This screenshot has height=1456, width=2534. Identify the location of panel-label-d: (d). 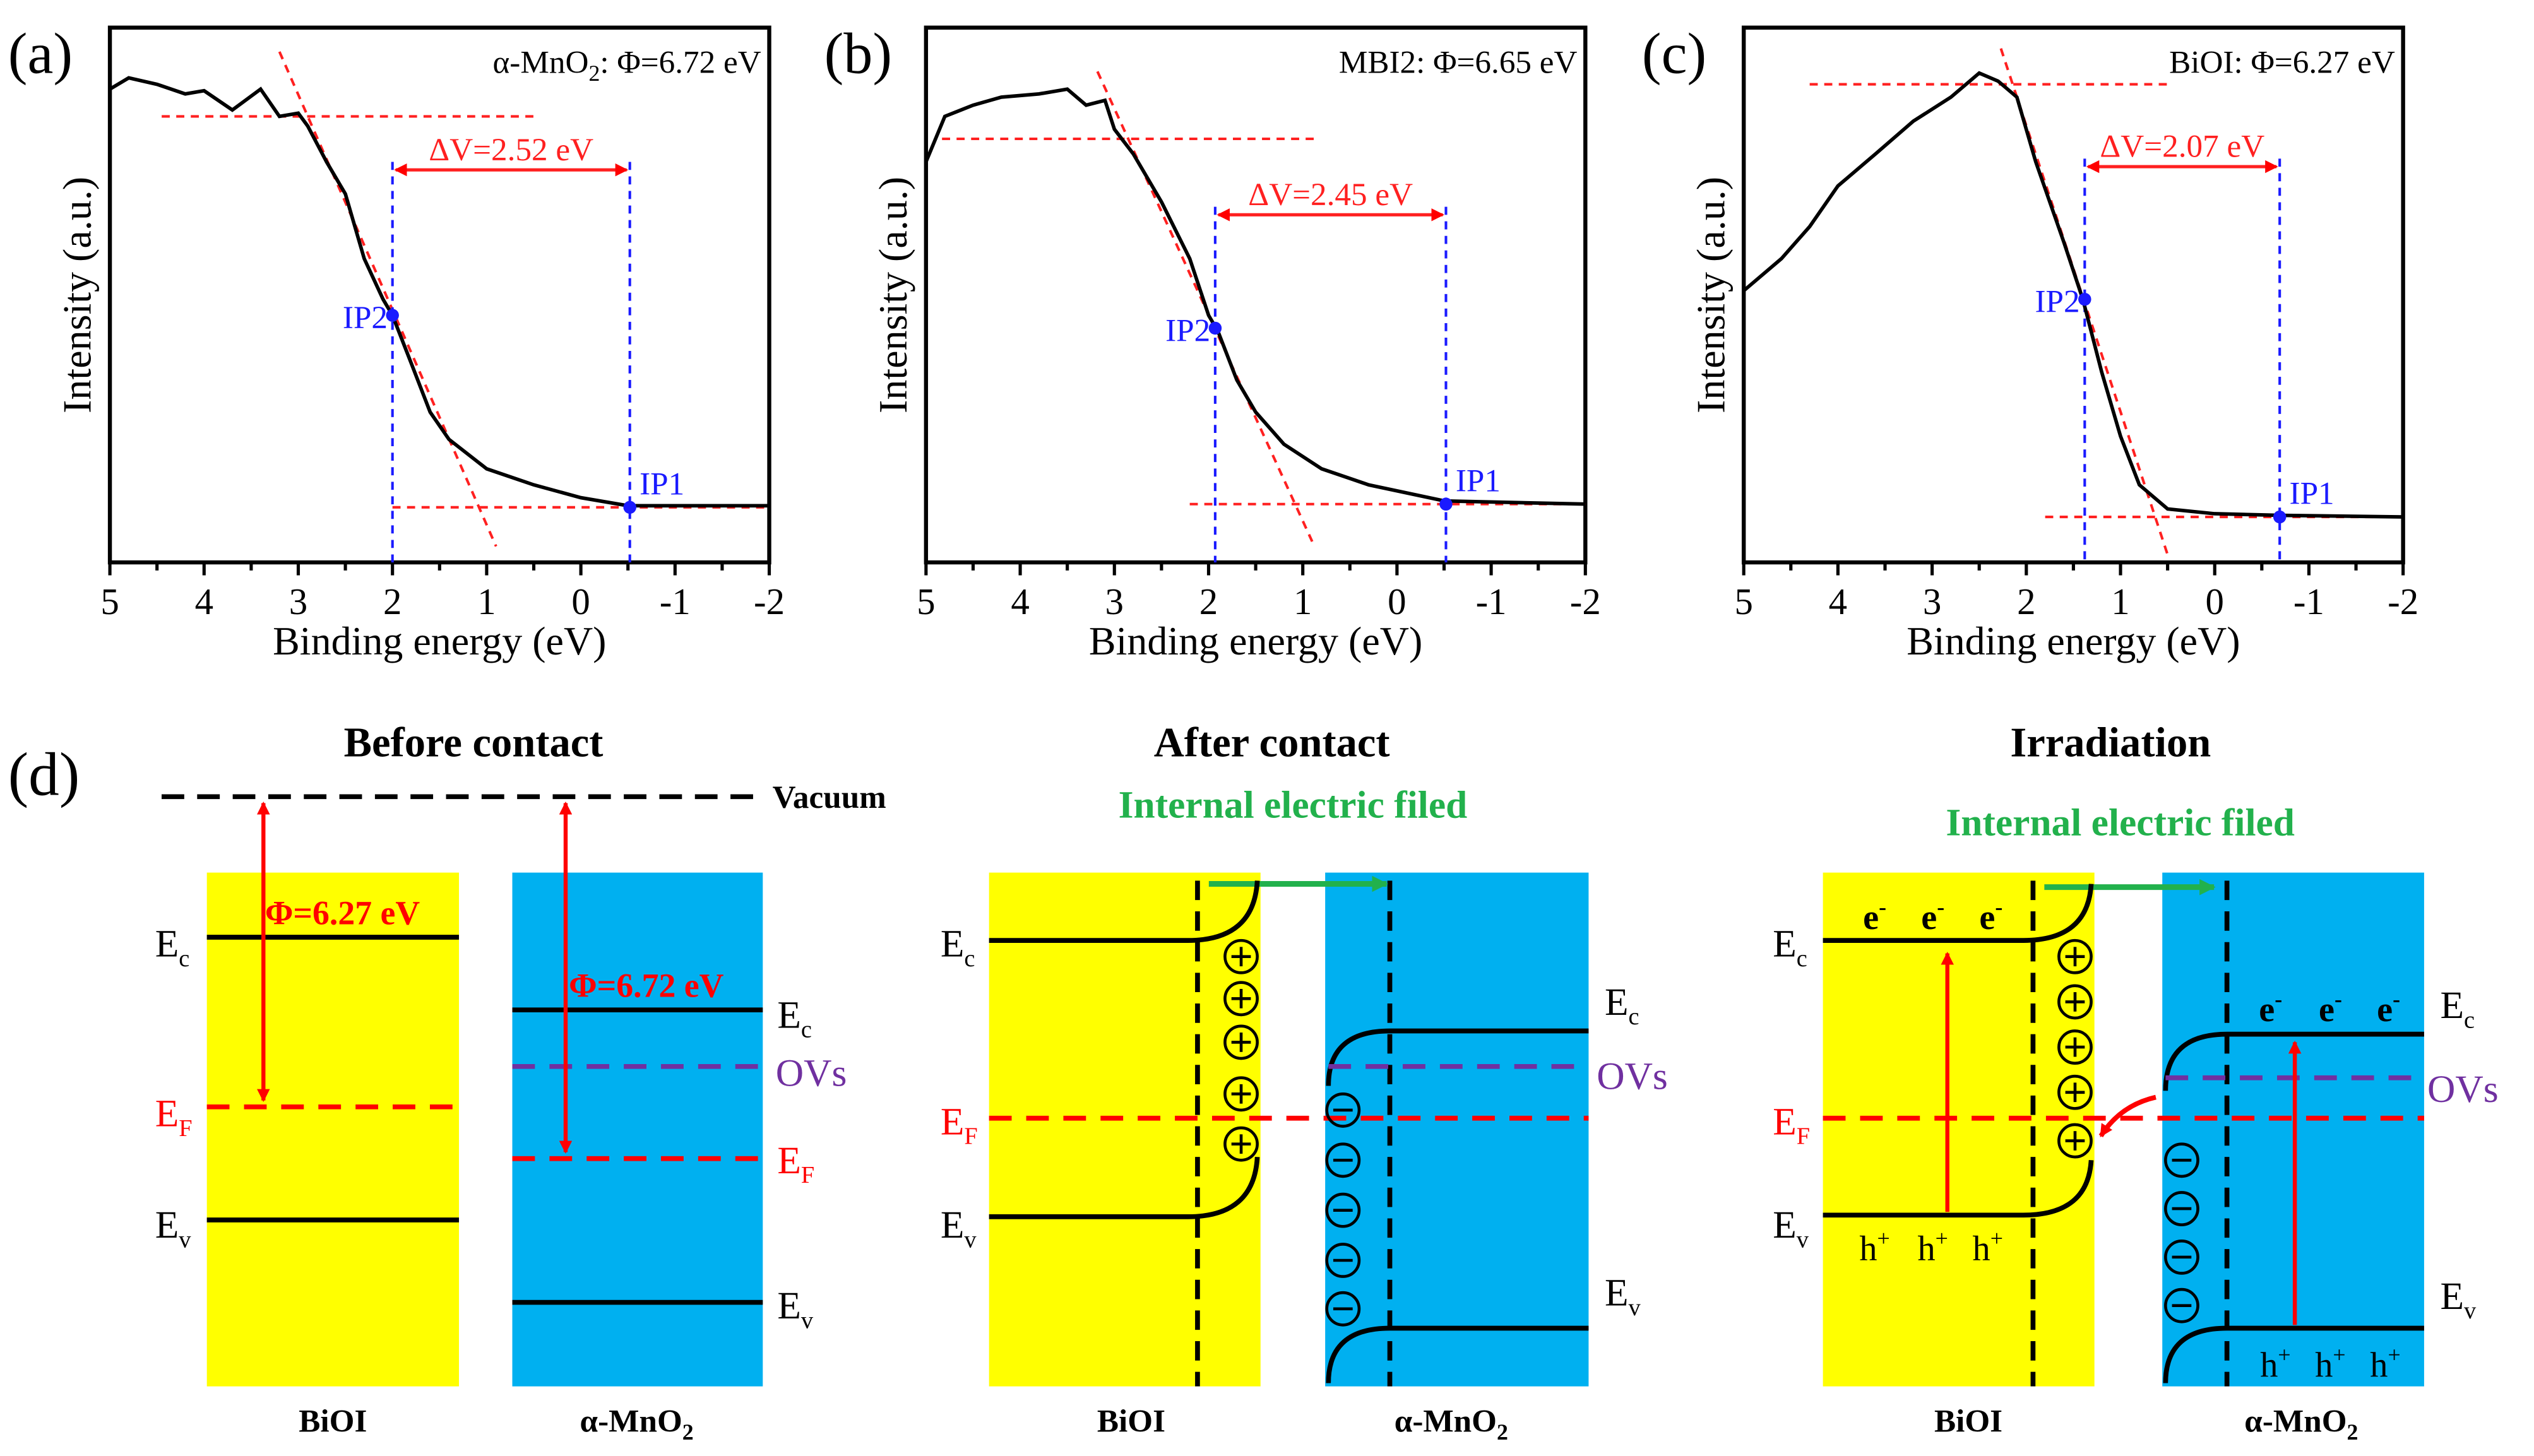
(44, 775).